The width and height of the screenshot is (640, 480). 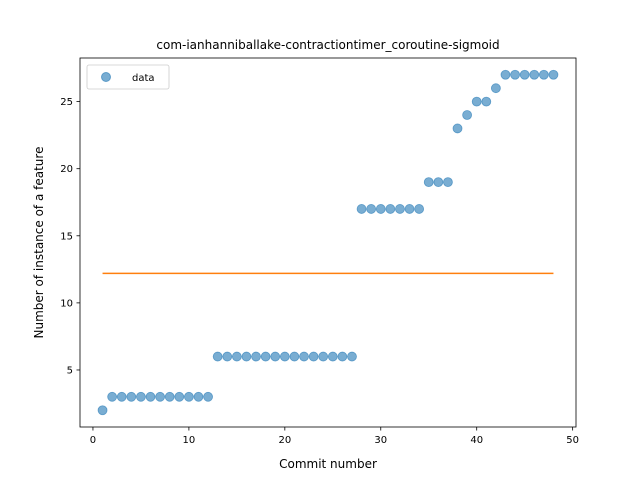 I want to click on x-tick-label: 50, so click(x=572, y=440).